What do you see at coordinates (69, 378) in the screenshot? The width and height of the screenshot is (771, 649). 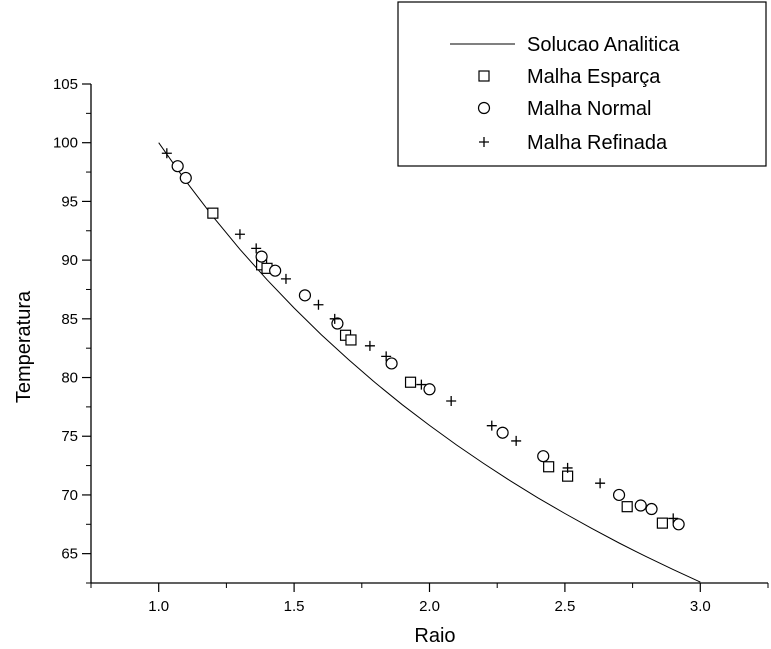 I see `y-tick-label: 80` at bounding box center [69, 378].